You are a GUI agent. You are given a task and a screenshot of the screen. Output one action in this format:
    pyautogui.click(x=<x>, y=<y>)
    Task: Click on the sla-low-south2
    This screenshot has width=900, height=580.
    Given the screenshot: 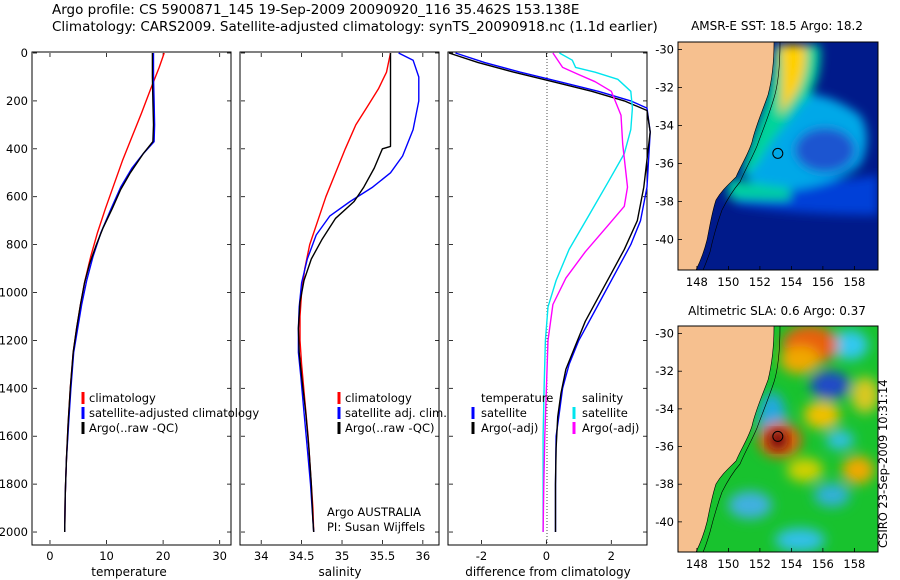 What is the action you would take?
    pyautogui.click(x=832, y=495)
    